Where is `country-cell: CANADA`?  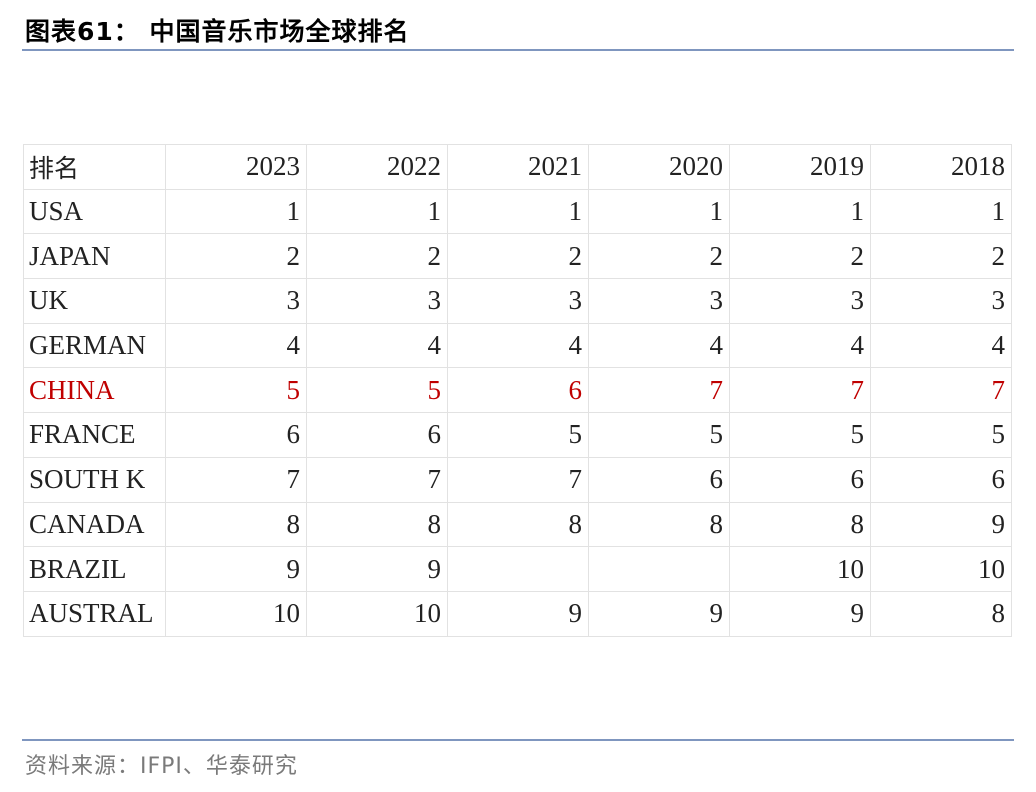 country-cell: CANADA is located at coordinates (94, 524).